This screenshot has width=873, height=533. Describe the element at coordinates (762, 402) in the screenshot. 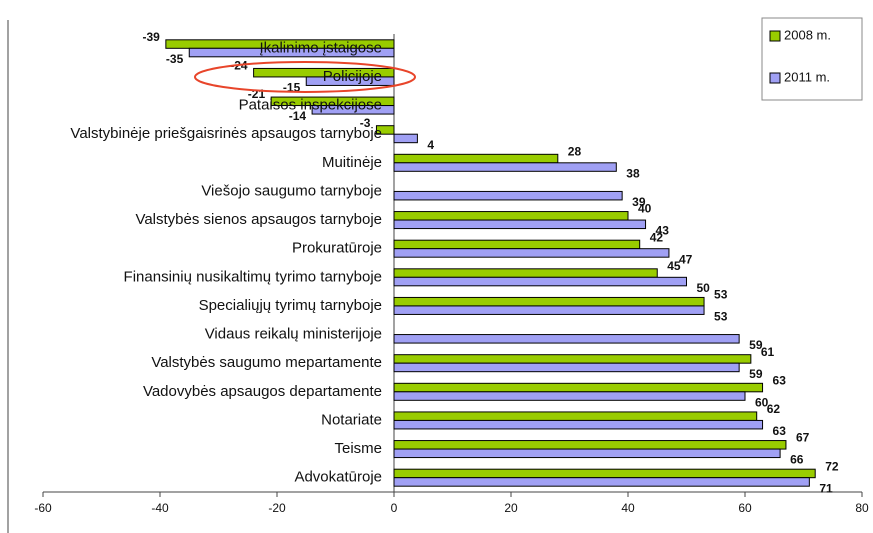

I see `value-label: 60` at that location.